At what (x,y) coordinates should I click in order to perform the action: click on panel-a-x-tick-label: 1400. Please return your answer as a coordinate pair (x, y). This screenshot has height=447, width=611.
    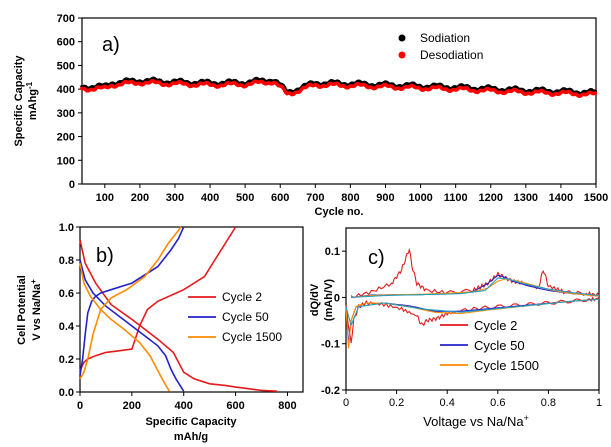
    Looking at the image, I should click on (561, 198).